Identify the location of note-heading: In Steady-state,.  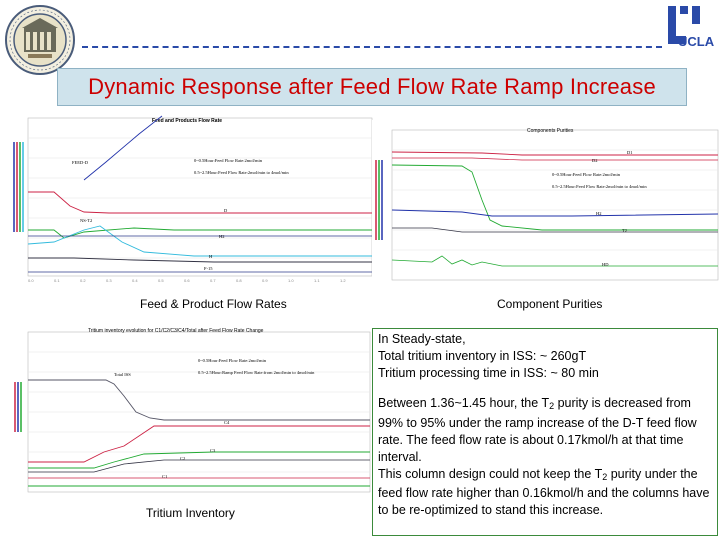
(422, 339).